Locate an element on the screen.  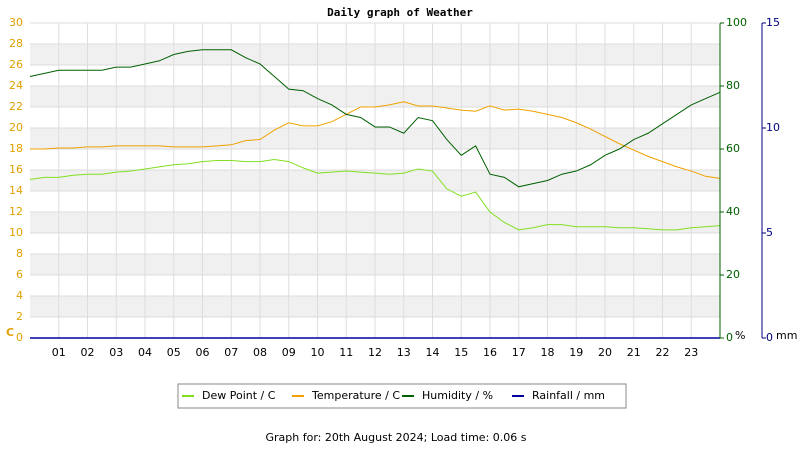
x-tick-label: 14 is located at coordinates (433, 352).